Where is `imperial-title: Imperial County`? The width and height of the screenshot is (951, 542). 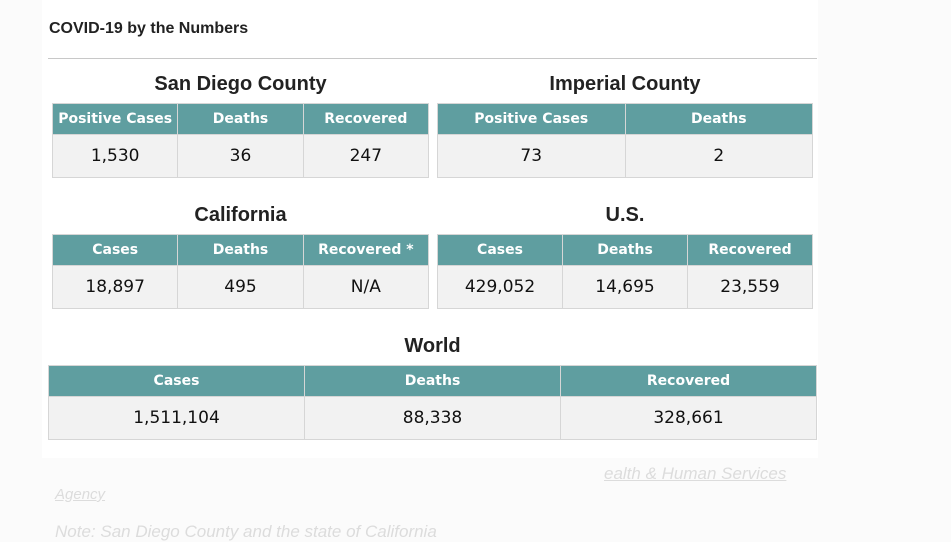
imperial-title: Imperial County is located at coordinates (625, 84).